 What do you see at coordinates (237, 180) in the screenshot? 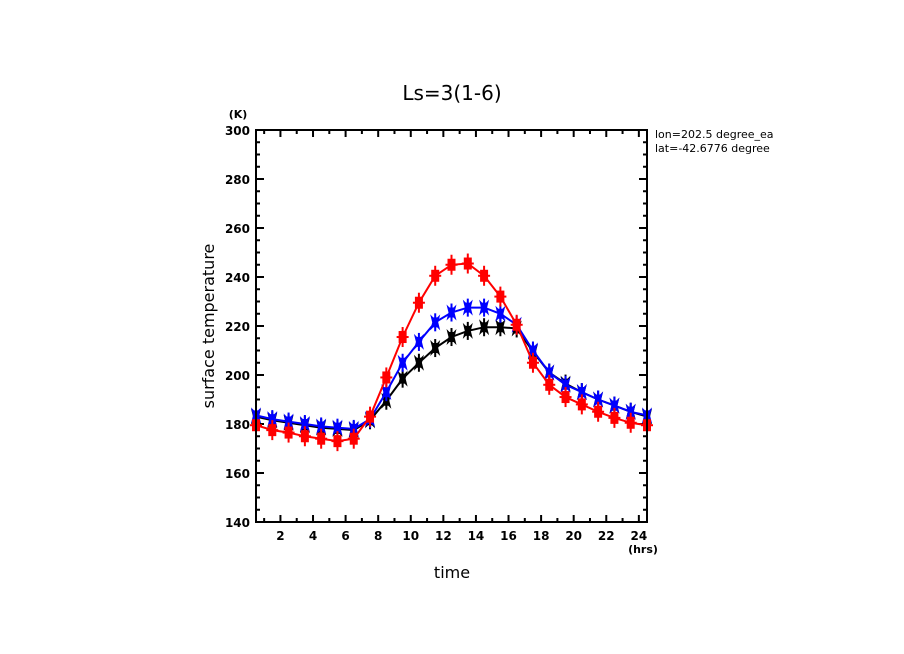
I see `y-tick-label: 280` at bounding box center [237, 180].